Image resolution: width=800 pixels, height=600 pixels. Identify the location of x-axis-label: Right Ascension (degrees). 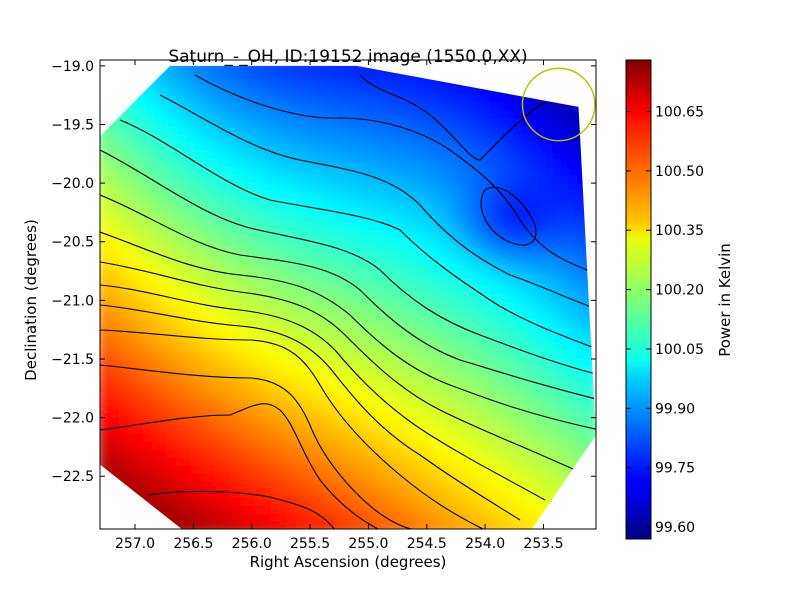
(348, 562).